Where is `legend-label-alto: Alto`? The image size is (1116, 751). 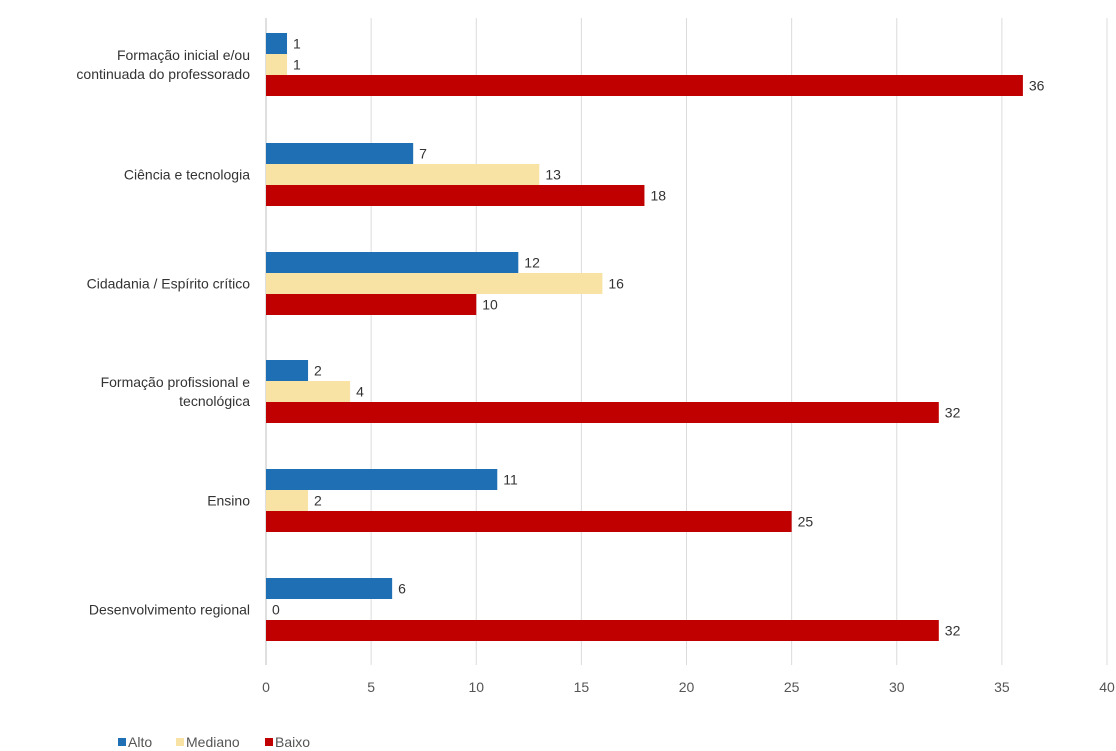
legend-label-alto: Alto is located at coordinates (140, 742).